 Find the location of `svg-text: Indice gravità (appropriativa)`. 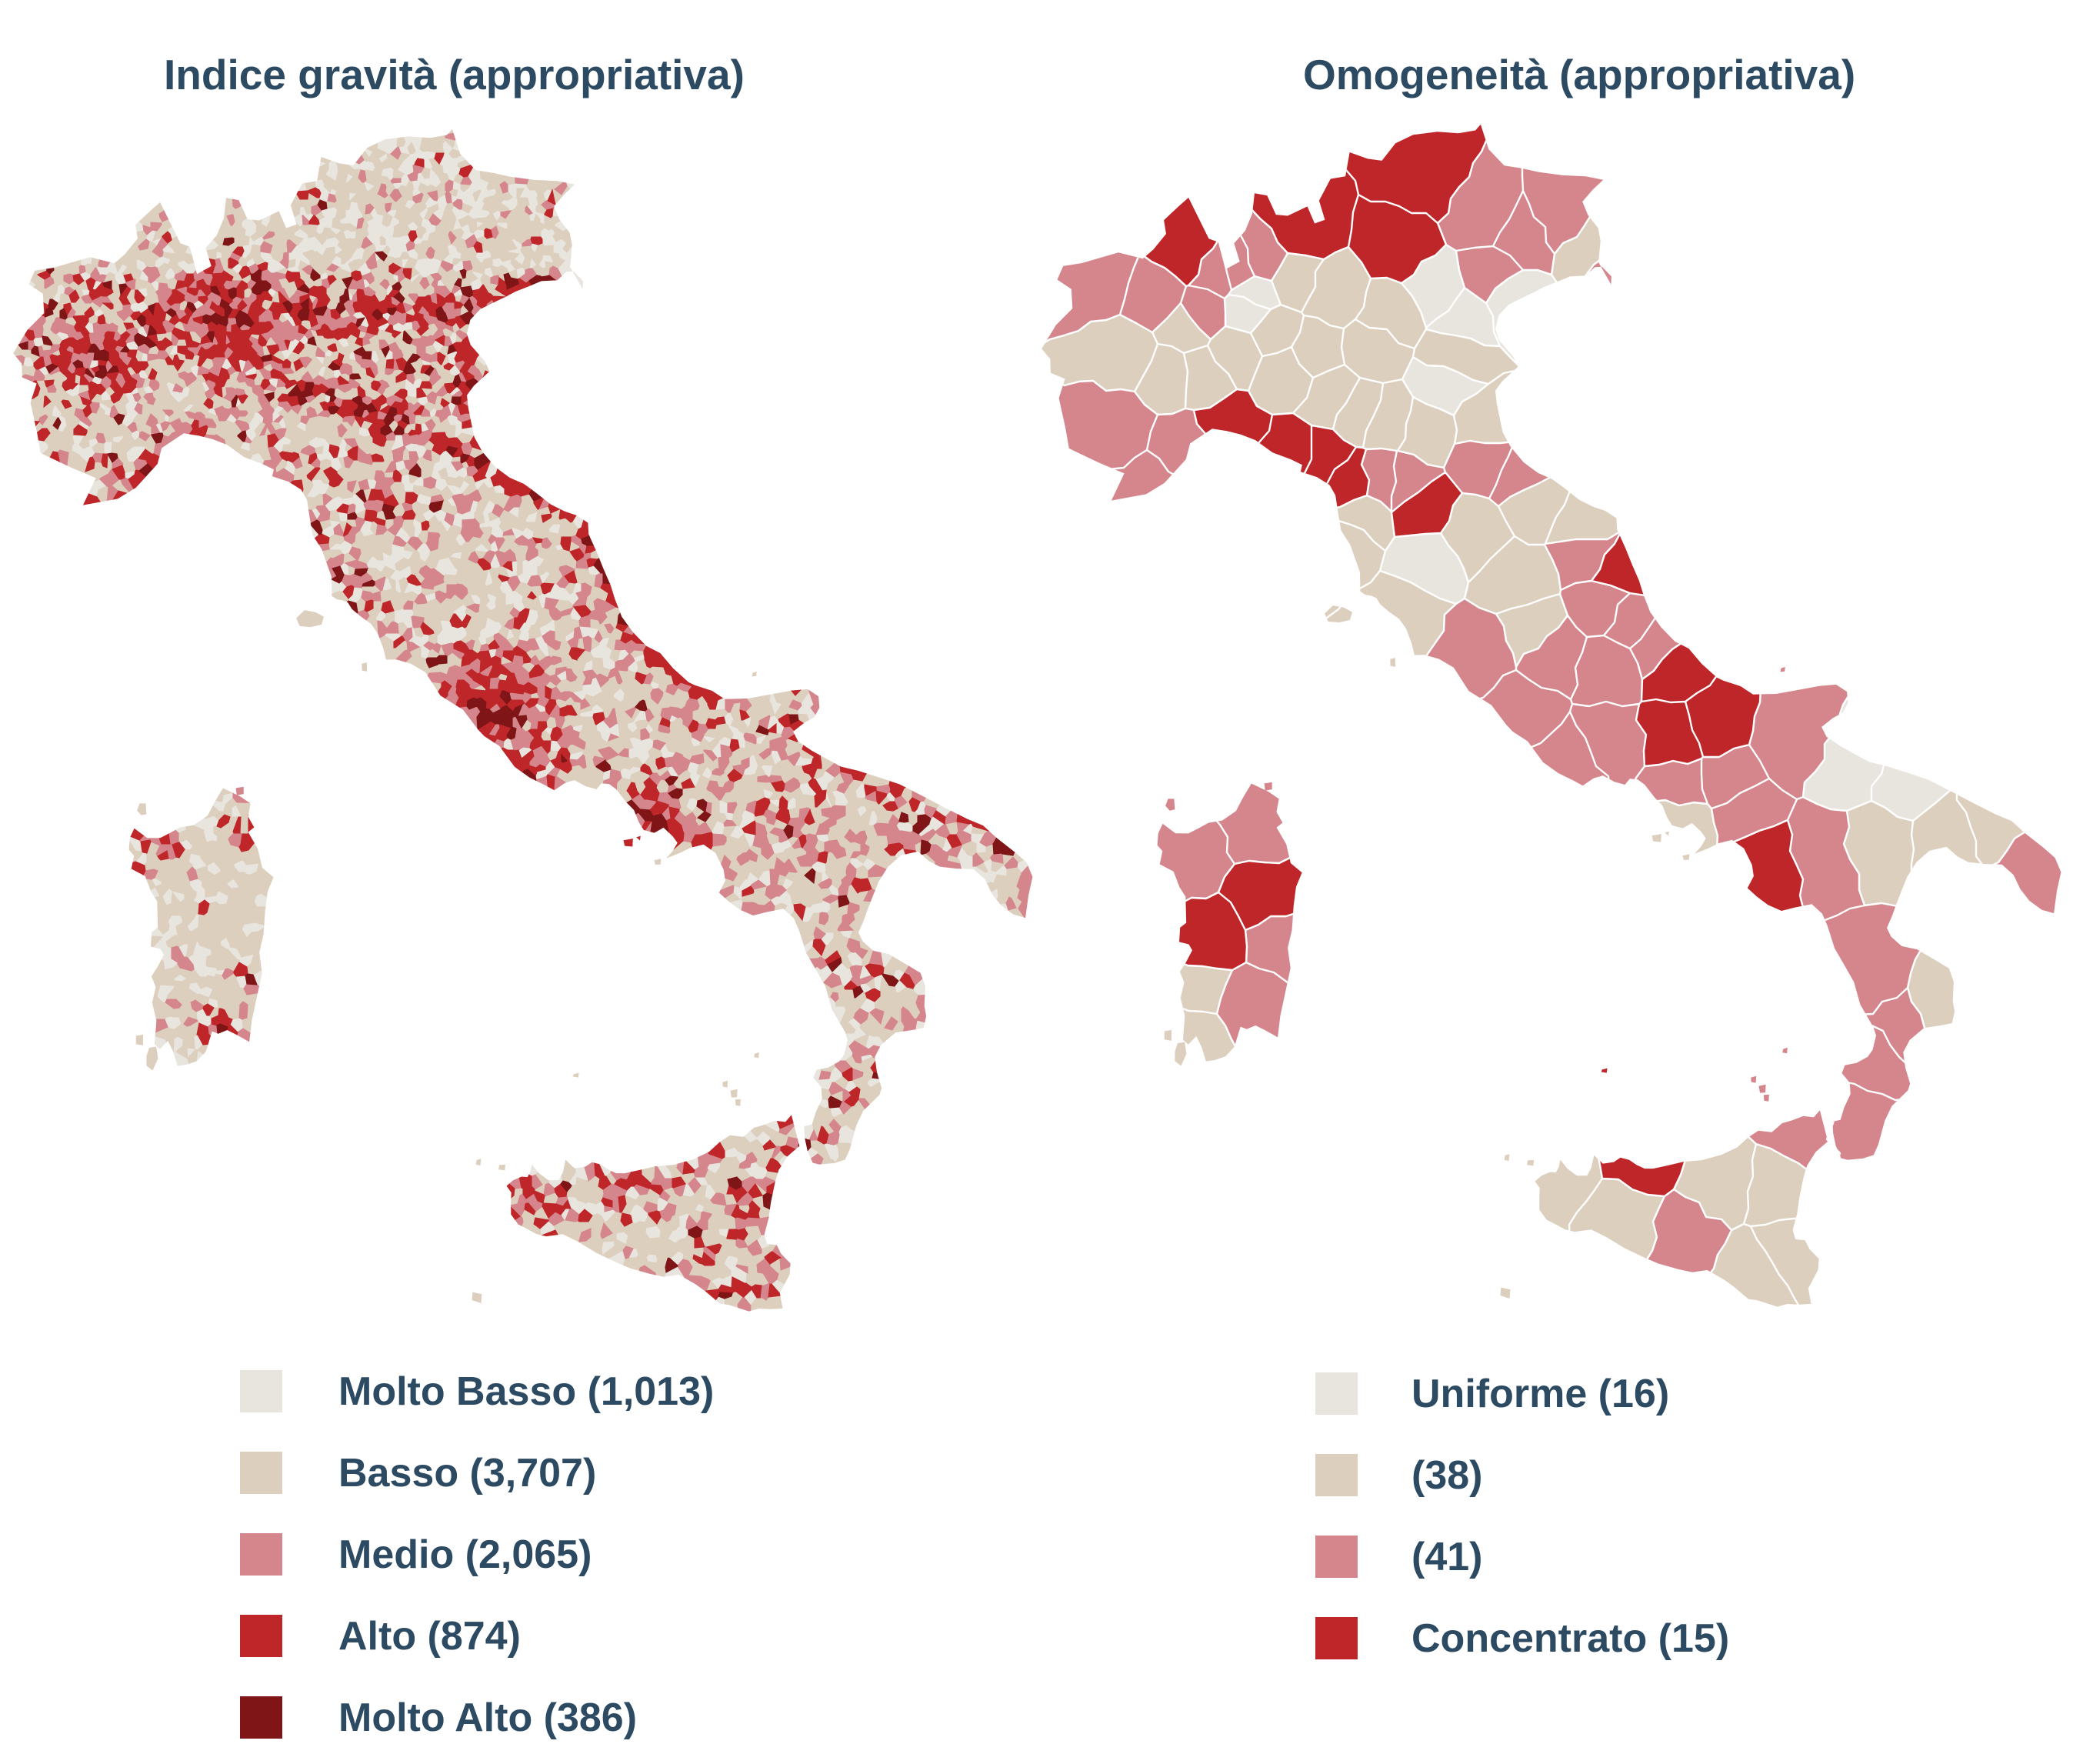

svg-text: Indice gravità (appropriativa) is located at coordinates (454, 74).